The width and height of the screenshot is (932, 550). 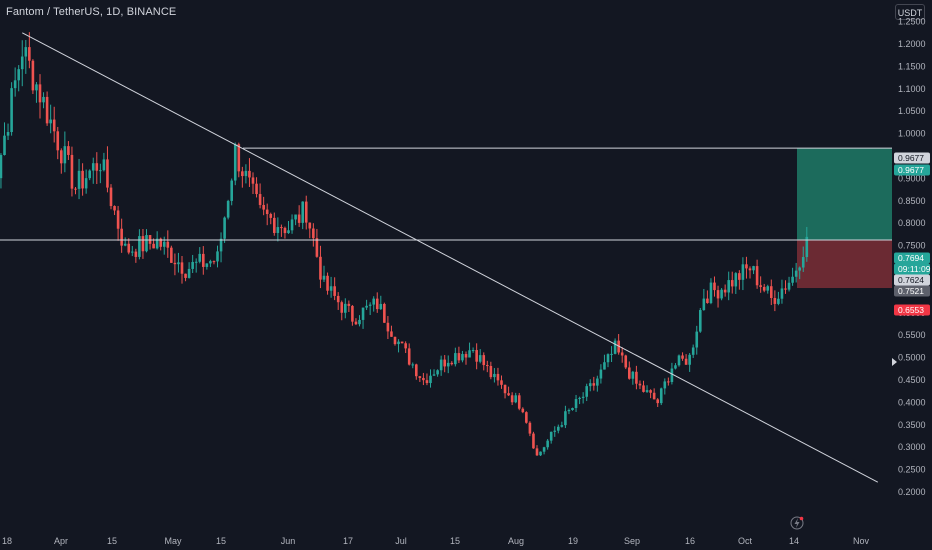 What do you see at coordinates (690, 541) in the screenshot?
I see `x-tick-label: 16` at bounding box center [690, 541].